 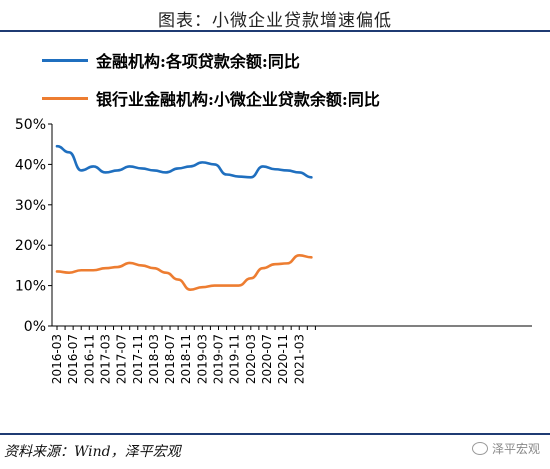 What do you see at coordinates (479, 448) in the screenshot?
I see `wechat-icon` at bounding box center [479, 448].